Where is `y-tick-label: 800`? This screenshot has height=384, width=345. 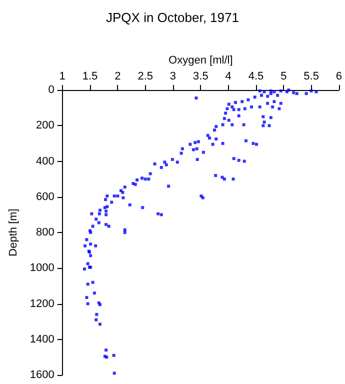 y-tick-label: 800 is located at coordinates (45, 232).